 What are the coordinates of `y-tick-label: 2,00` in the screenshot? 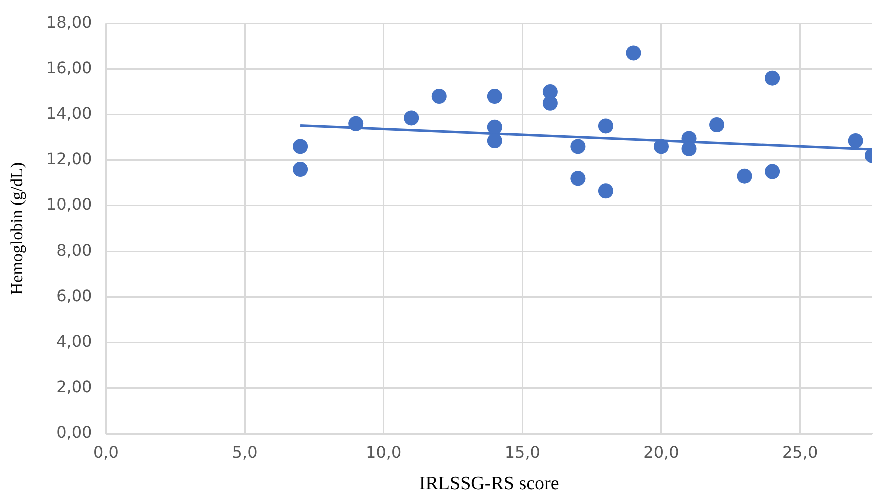 It's located at (74, 387).